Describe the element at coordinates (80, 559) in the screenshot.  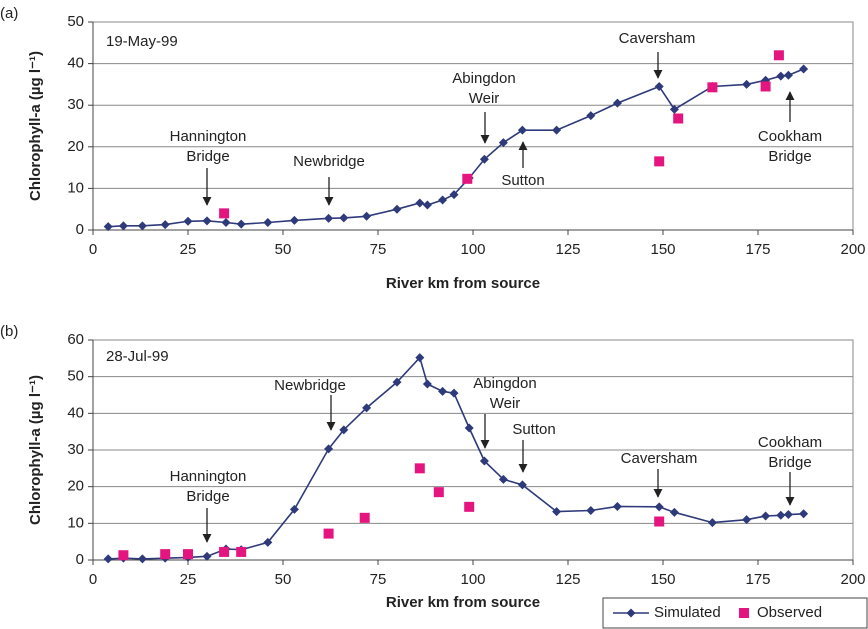
I see `y-tick-label: 0` at that location.